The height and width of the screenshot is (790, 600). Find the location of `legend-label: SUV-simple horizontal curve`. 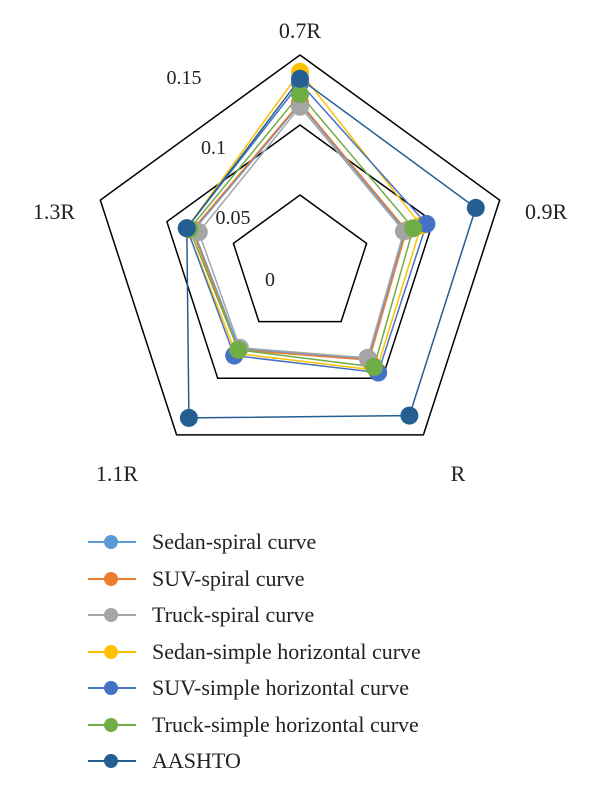

legend-label: SUV-simple horizontal curve is located at coordinates (281, 688).